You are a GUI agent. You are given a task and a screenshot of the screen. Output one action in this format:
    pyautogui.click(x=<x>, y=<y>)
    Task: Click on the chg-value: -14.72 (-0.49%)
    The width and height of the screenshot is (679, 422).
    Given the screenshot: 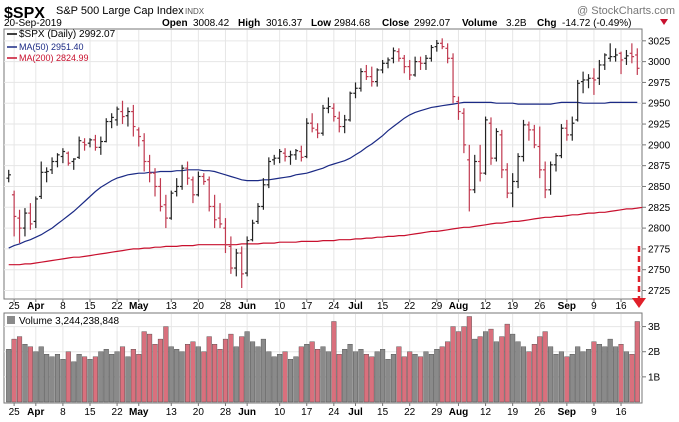 What is the action you would take?
    pyautogui.click(x=596, y=23)
    